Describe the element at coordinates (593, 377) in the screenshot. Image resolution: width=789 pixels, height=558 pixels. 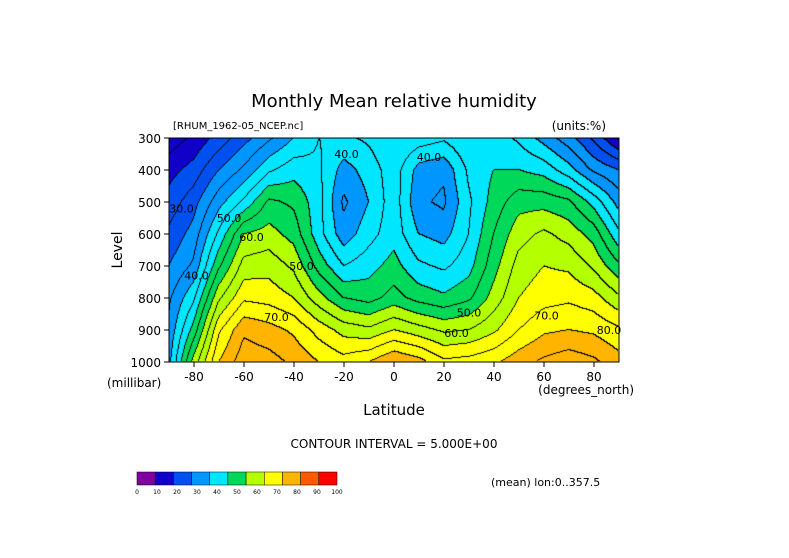
I see `x-tick-label: 80` at that location.